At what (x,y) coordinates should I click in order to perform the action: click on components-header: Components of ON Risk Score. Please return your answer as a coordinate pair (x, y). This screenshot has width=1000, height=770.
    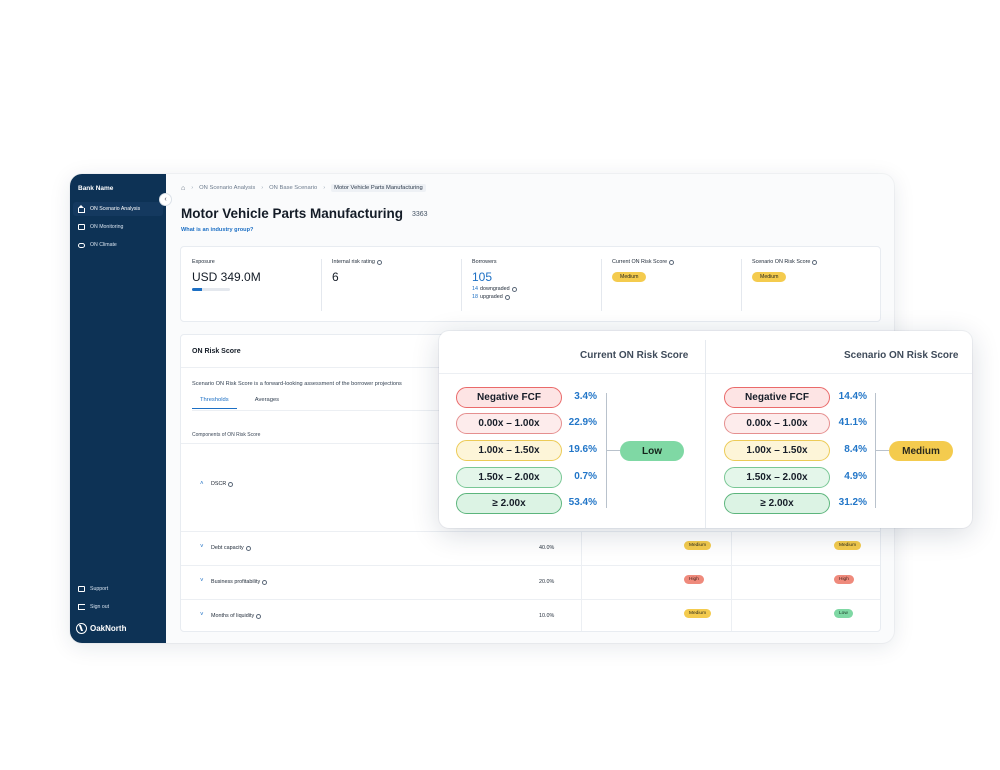
    Looking at the image, I should click on (226, 435).